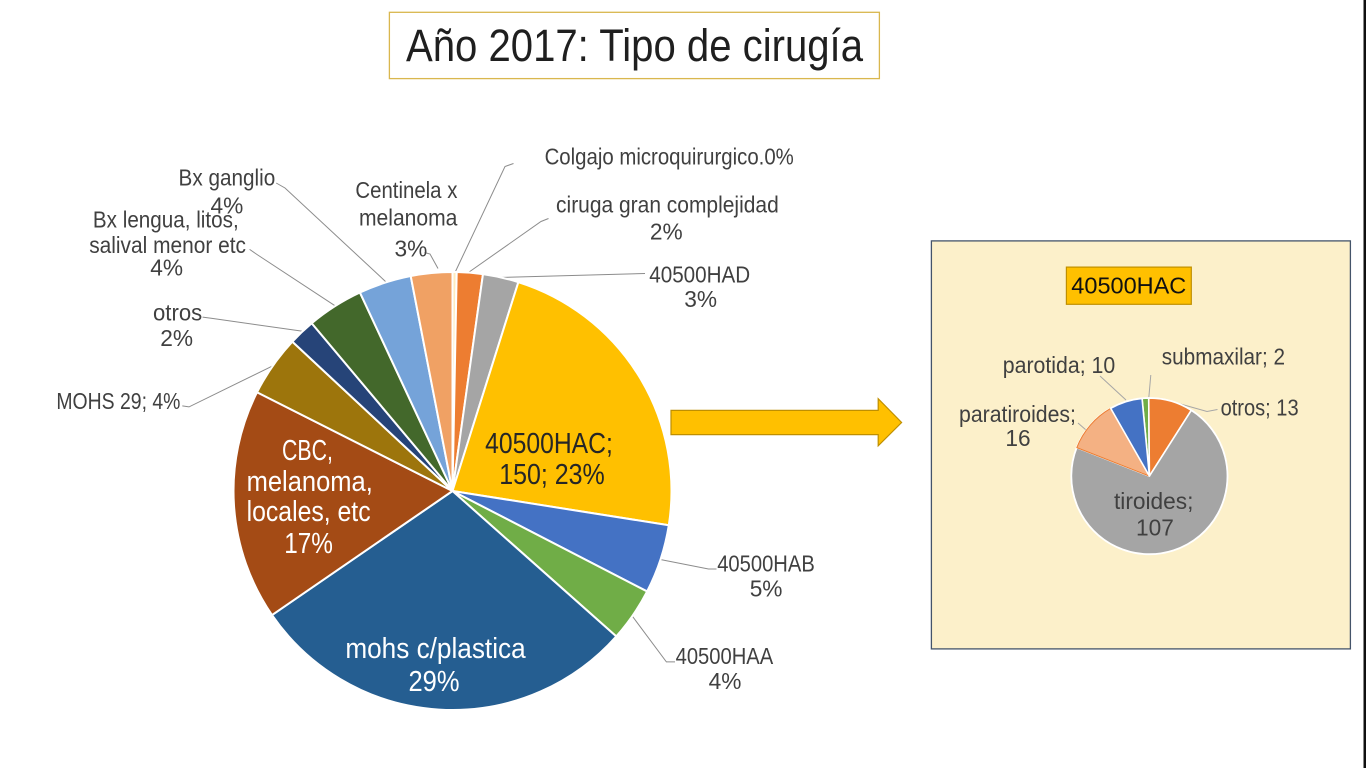 The image size is (1366, 768). What do you see at coordinates (309, 512) in the screenshot?
I see `svg-text: locales, etc` at bounding box center [309, 512].